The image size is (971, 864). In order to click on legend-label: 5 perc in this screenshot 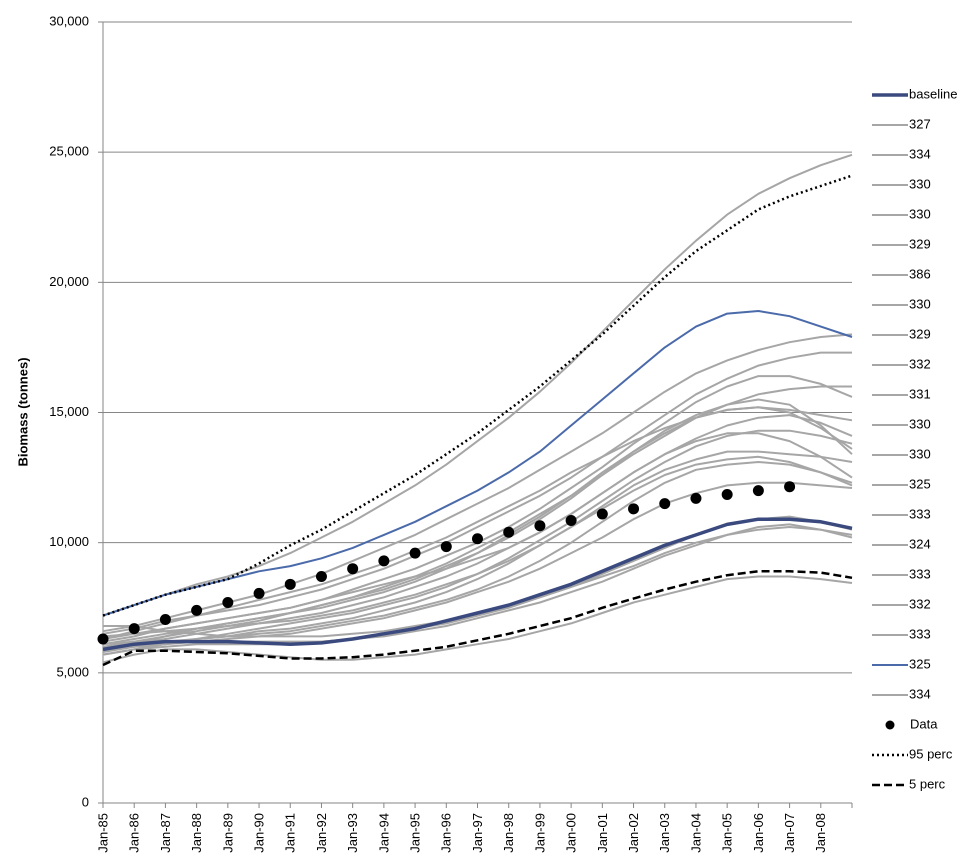, I will do `click(927, 783)`.